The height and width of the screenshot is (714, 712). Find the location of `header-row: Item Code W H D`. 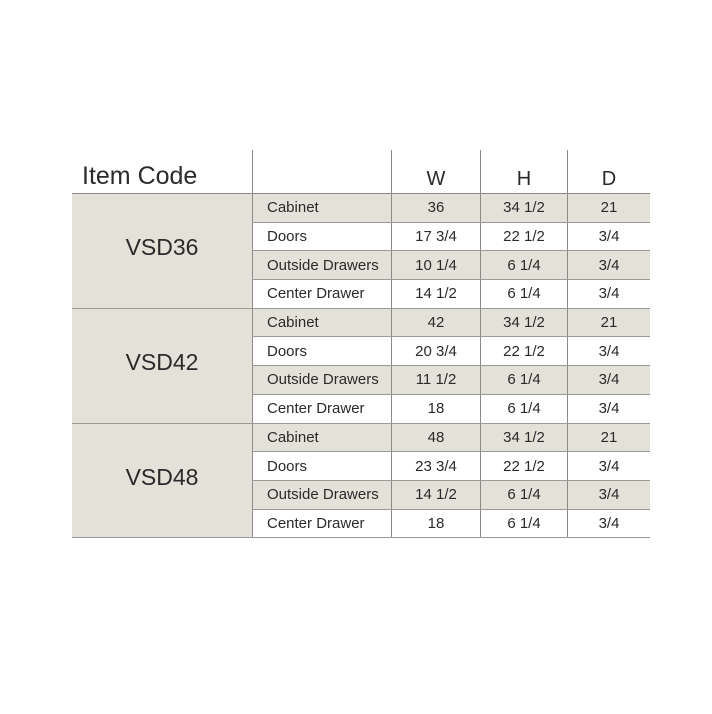

header-row: Item Code W H D is located at coordinates (361, 172).